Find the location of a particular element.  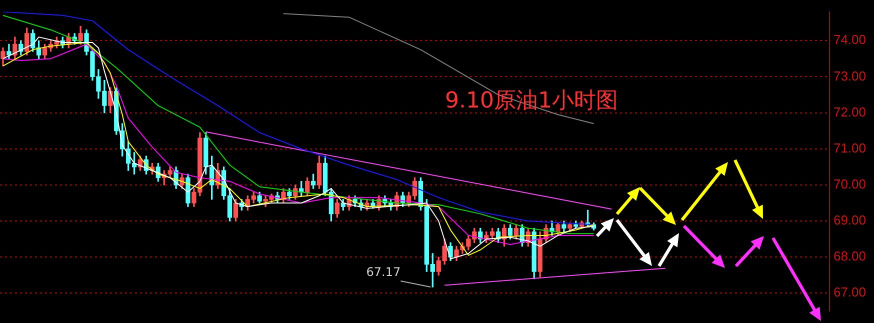

text: 9.10原油1小时图 is located at coordinates (531, 101).